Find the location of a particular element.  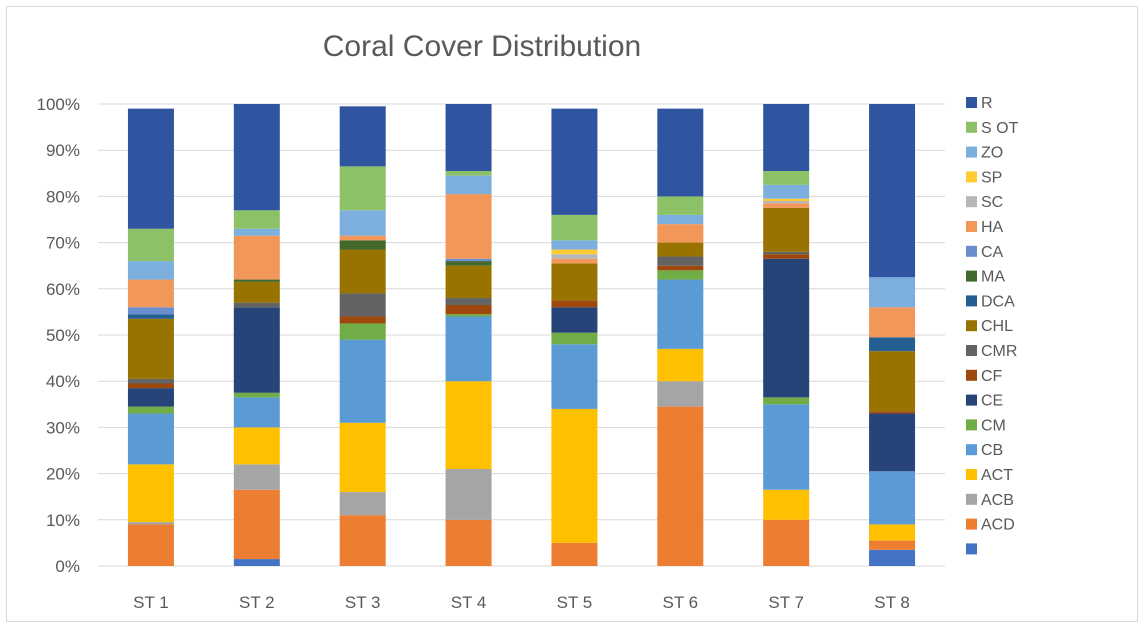

y-tick-label: 30% is located at coordinates (63, 427).